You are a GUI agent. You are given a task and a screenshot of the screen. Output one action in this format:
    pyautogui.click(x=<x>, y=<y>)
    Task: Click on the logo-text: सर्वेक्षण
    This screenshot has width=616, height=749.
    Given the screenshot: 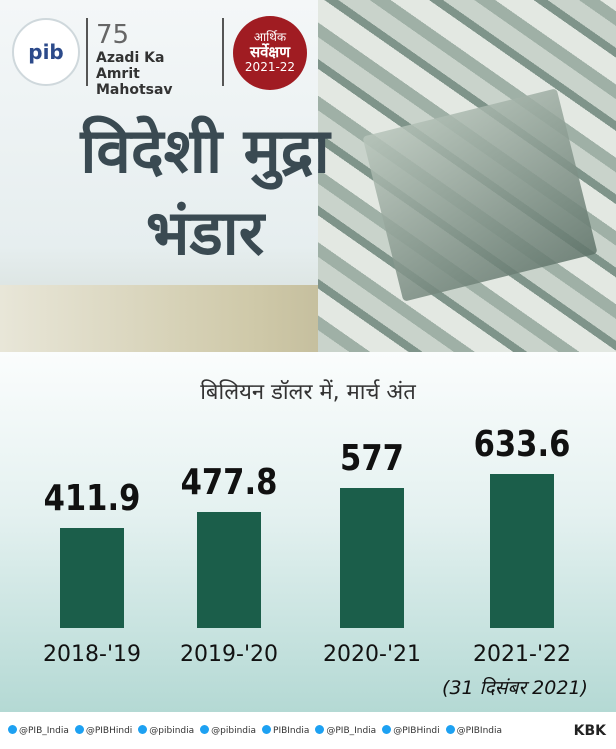 What is the action you would take?
    pyautogui.click(x=270, y=52)
    